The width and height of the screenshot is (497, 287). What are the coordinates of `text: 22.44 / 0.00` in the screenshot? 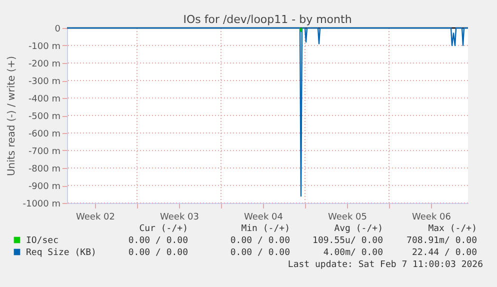 It's located at (444, 253).